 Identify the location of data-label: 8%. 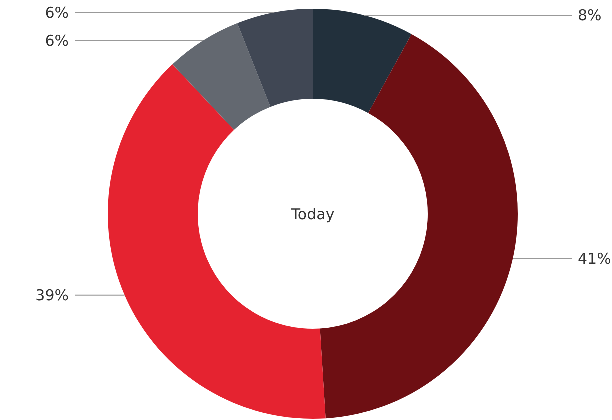
(590, 15).